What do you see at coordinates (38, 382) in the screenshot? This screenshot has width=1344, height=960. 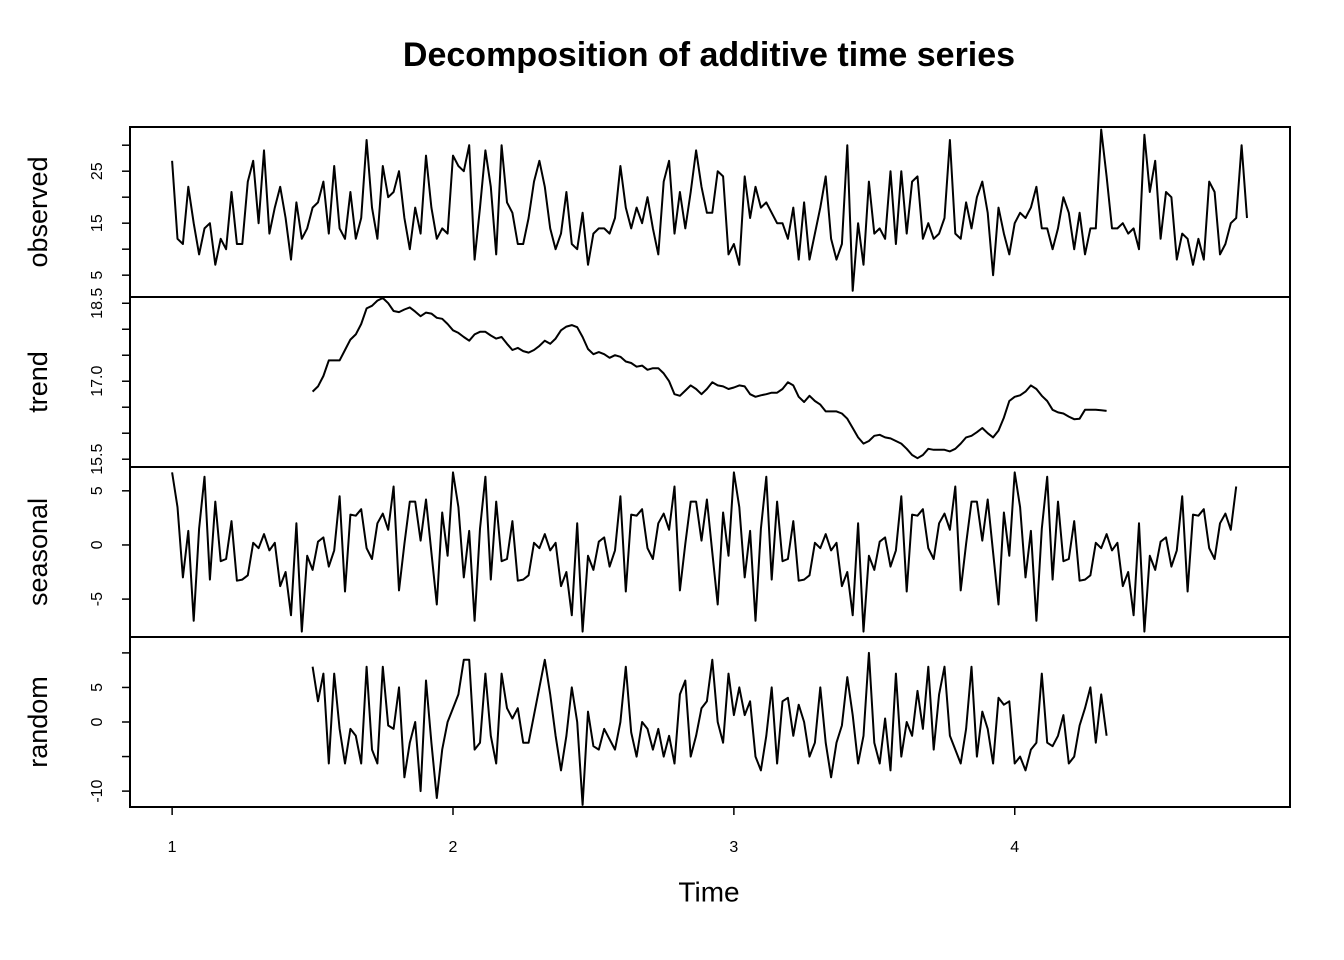 I see `y-axis-label: trend` at bounding box center [38, 382].